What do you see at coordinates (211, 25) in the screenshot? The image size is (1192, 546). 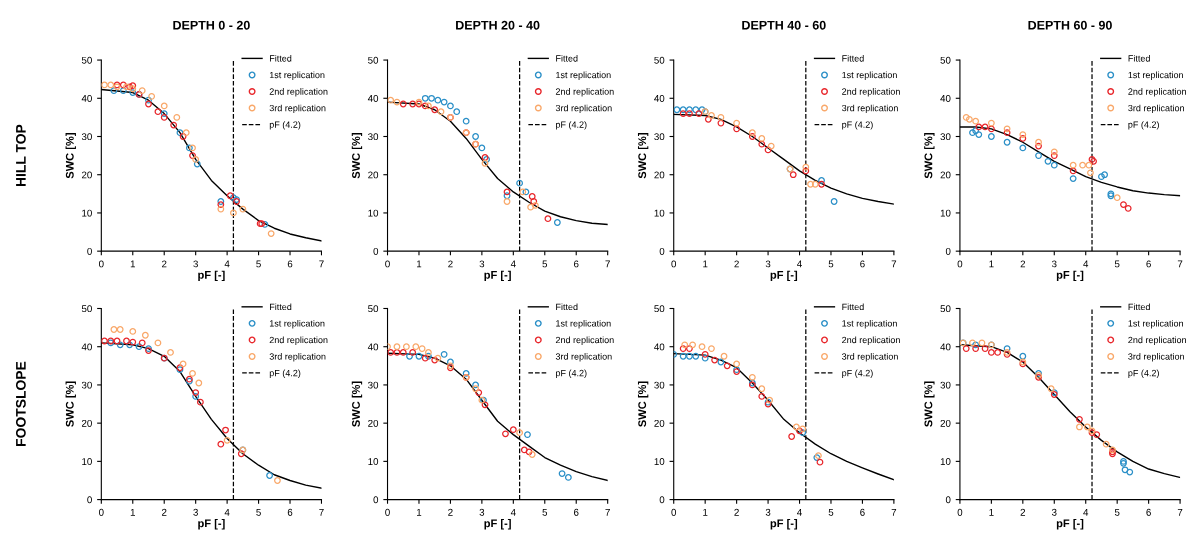 I see `chart-title: DEPTH 0 - 20` at bounding box center [211, 25].